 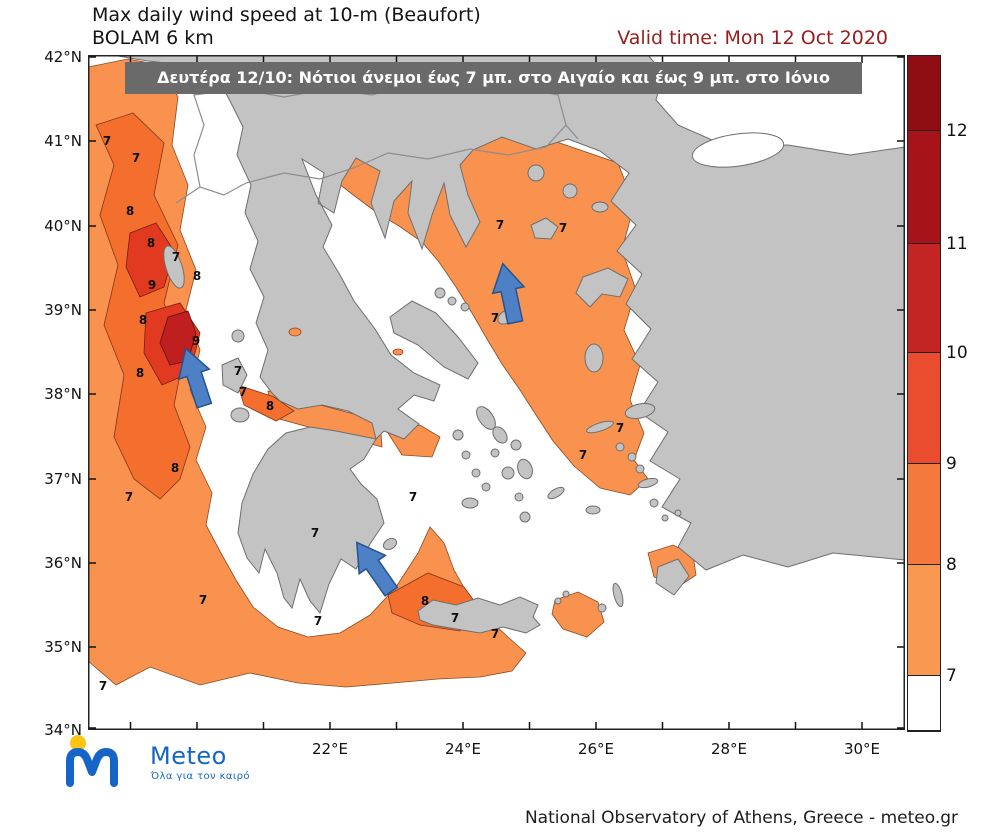 What do you see at coordinates (525, 517) in the screenshot?
I see `island-santorini` at bounding box center [525, 517].